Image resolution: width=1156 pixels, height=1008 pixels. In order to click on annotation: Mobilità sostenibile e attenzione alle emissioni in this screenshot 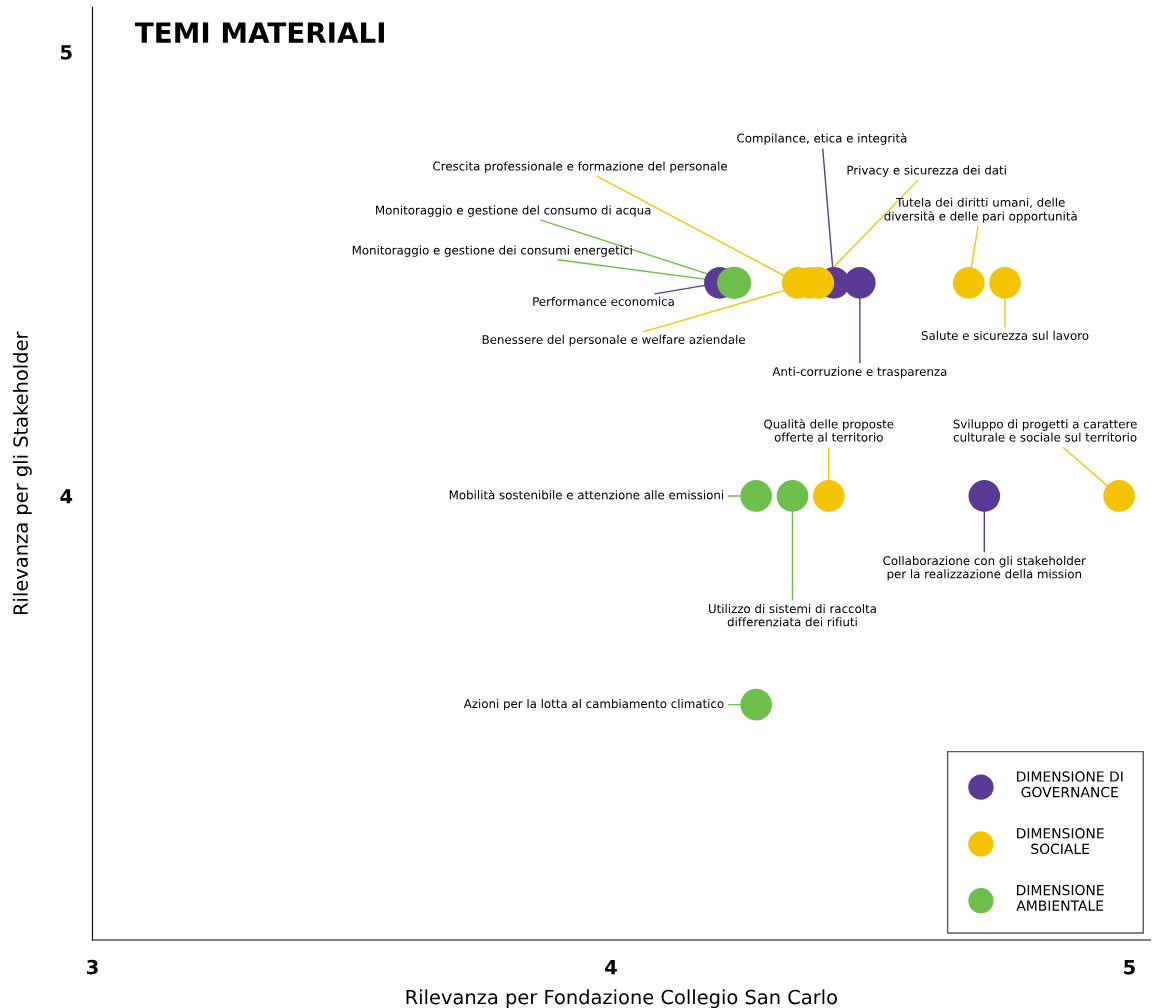, I will do `click(586, 494)`.